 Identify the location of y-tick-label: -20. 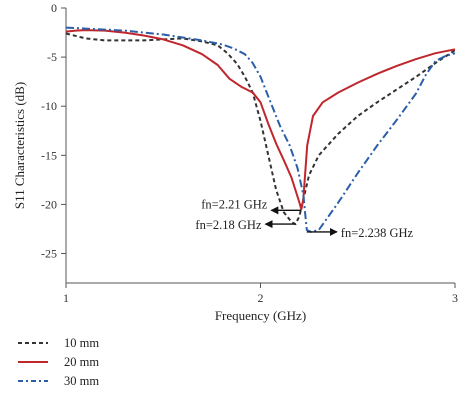
(49, 204).